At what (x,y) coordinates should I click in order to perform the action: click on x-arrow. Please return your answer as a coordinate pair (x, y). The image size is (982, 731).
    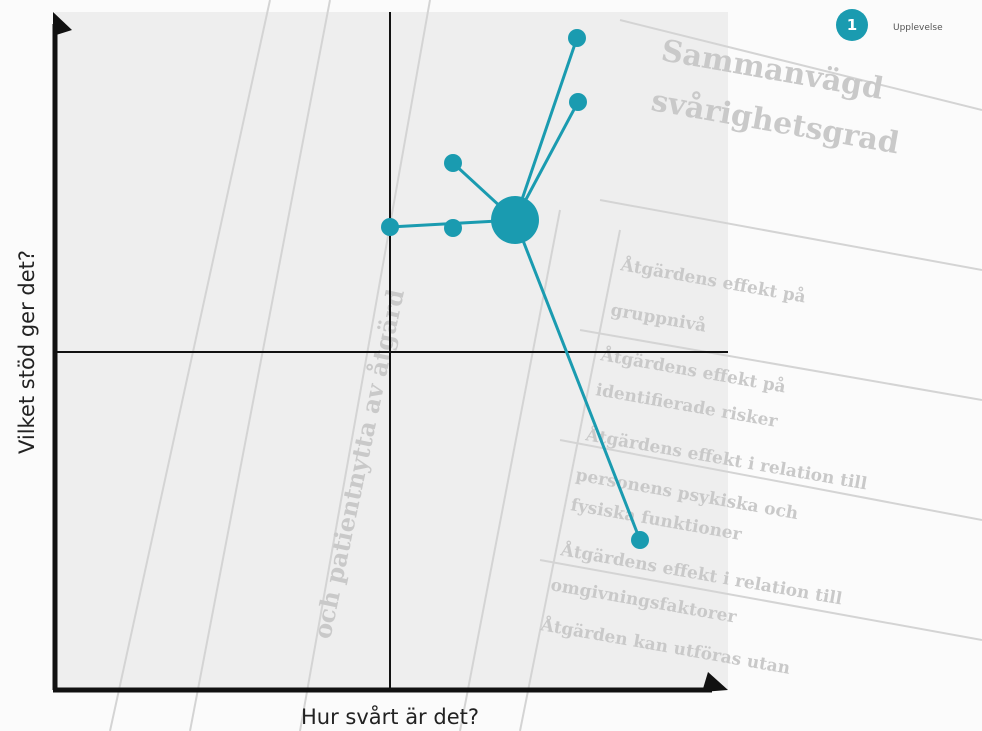
    Looking at the image, I should click on (715, 682).